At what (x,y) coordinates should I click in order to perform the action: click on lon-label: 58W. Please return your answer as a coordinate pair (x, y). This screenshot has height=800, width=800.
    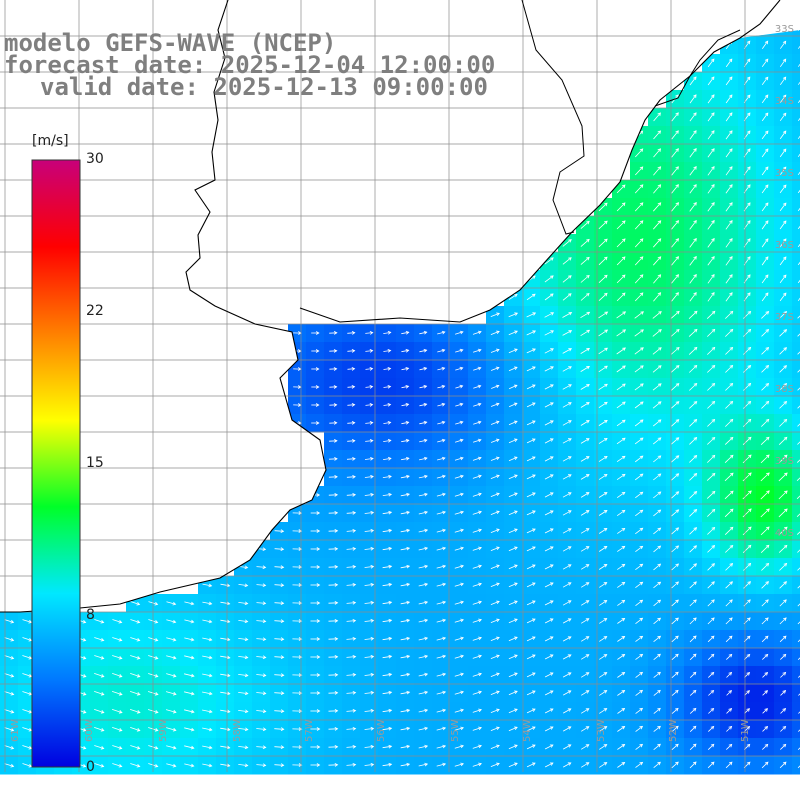
    Looking at the image, I should click on (237, 730).